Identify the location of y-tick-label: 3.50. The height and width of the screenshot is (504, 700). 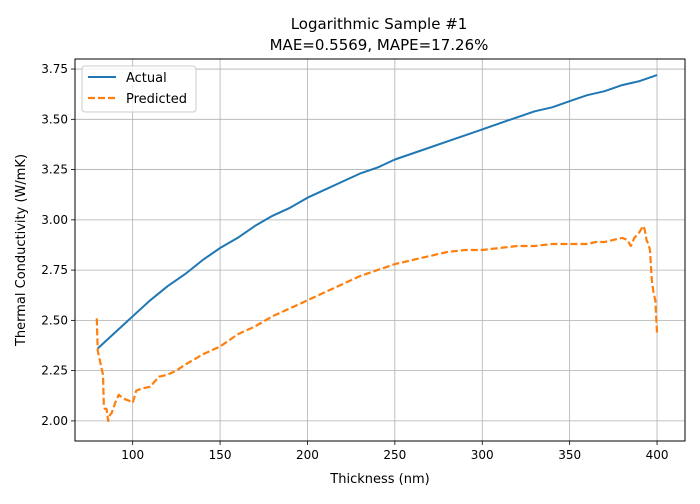
(54, 119).